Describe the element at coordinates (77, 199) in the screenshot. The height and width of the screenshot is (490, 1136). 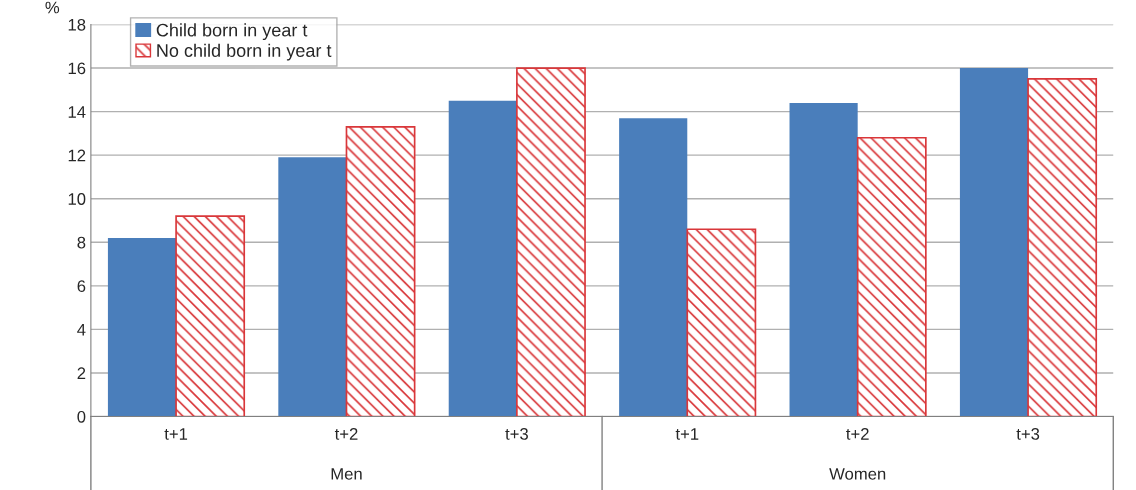
I see `y-tick-label: 10` at that location.